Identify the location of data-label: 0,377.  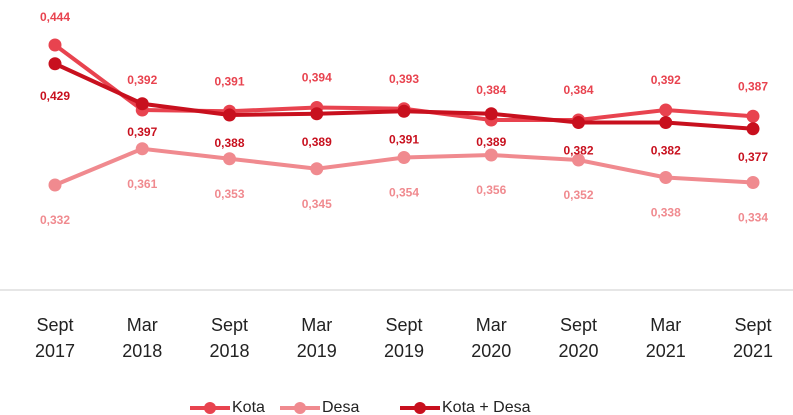
(753, 157).